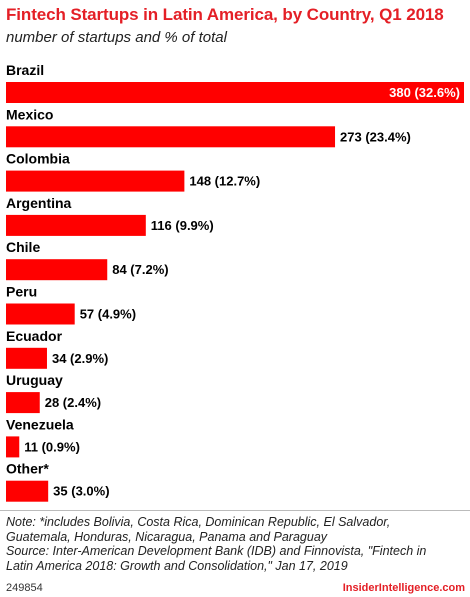 This screenshot has width=470, height=597. I want to click on category-label: Peru, so click(21, 292).